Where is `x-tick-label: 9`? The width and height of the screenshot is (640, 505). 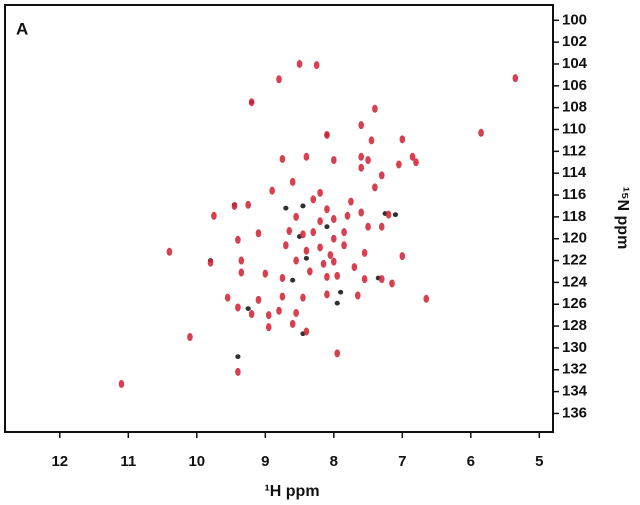 x-tick-label: 9 is located at coordinates (265, 461).